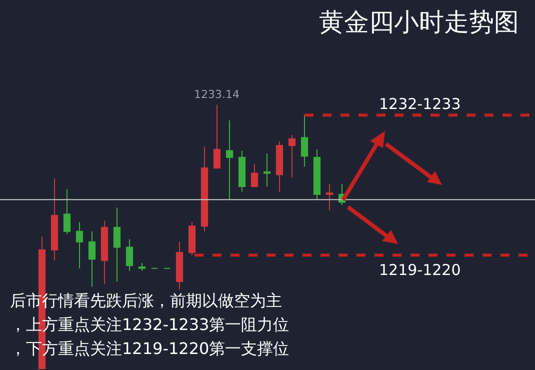 This screenshot has height=370, width=535. What do you see at coordinates (418, 21) in the screenshot?
I see `text: 黄金四小时走势图` at bounding box center [418, 21].